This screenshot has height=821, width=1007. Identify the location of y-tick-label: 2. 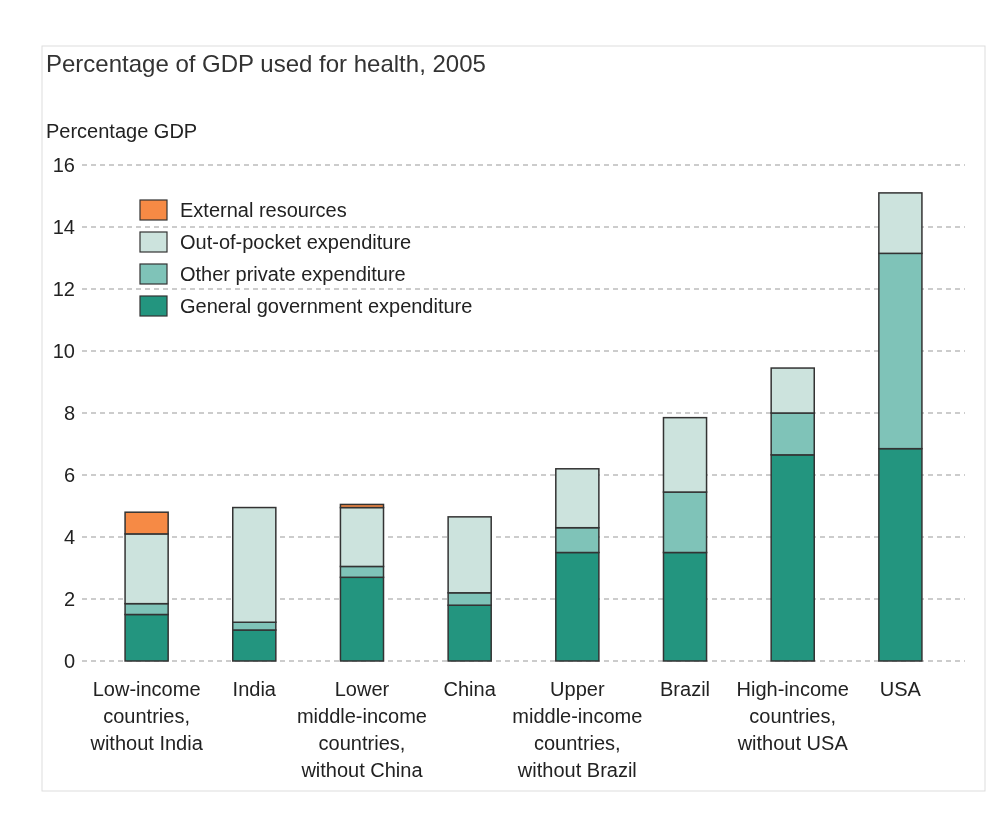
(69, 599).